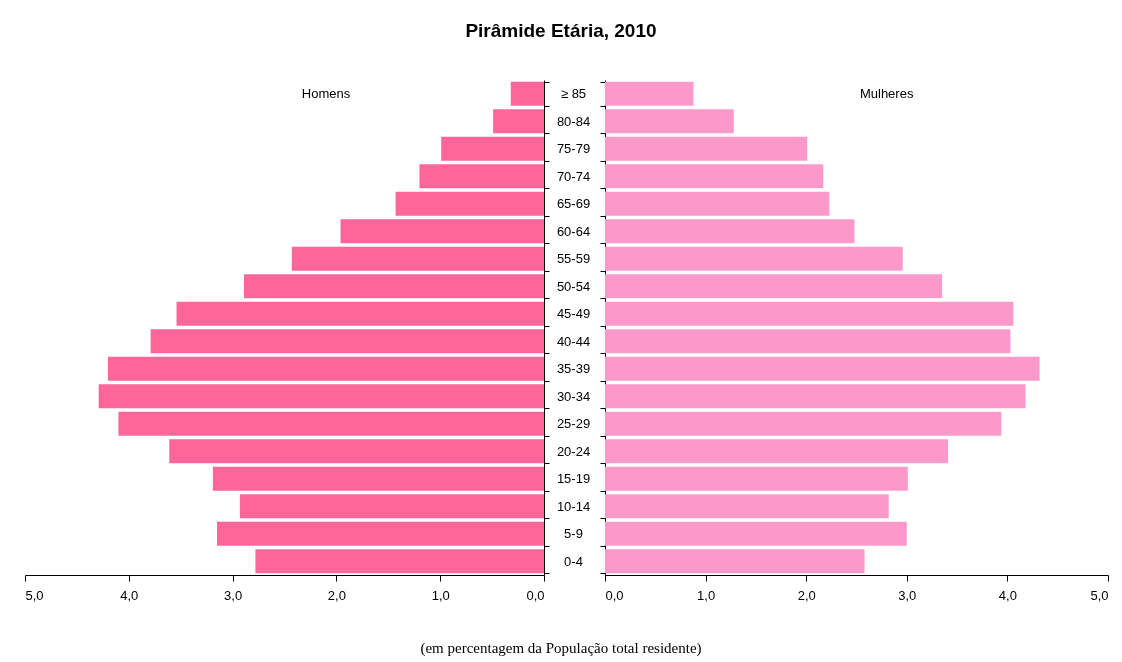 This screenshot has height=662, width=1122. I want to click on text: Homens, so click(326, 93).